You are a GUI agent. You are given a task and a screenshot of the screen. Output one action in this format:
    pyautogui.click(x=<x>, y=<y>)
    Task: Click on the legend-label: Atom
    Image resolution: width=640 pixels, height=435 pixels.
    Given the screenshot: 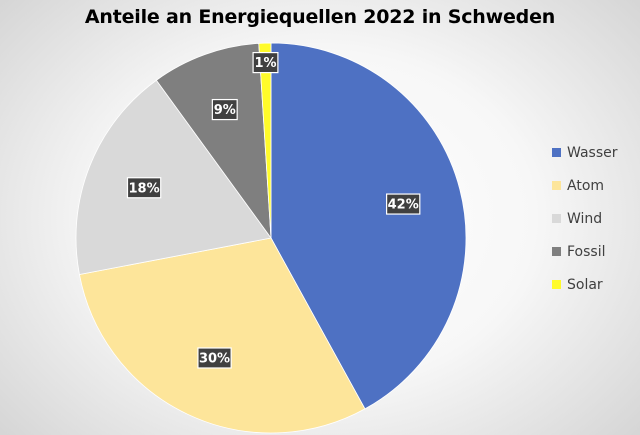 What is the action you would take?
    pyautogui.click(x=586, y=185)
    